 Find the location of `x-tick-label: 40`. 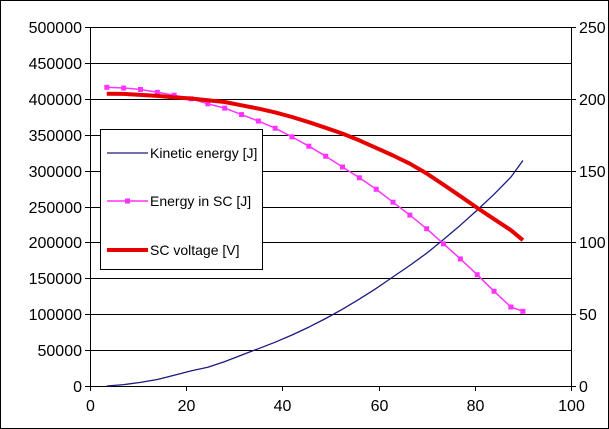

x-tick-label: 40 is located at coordinates (283, 406).